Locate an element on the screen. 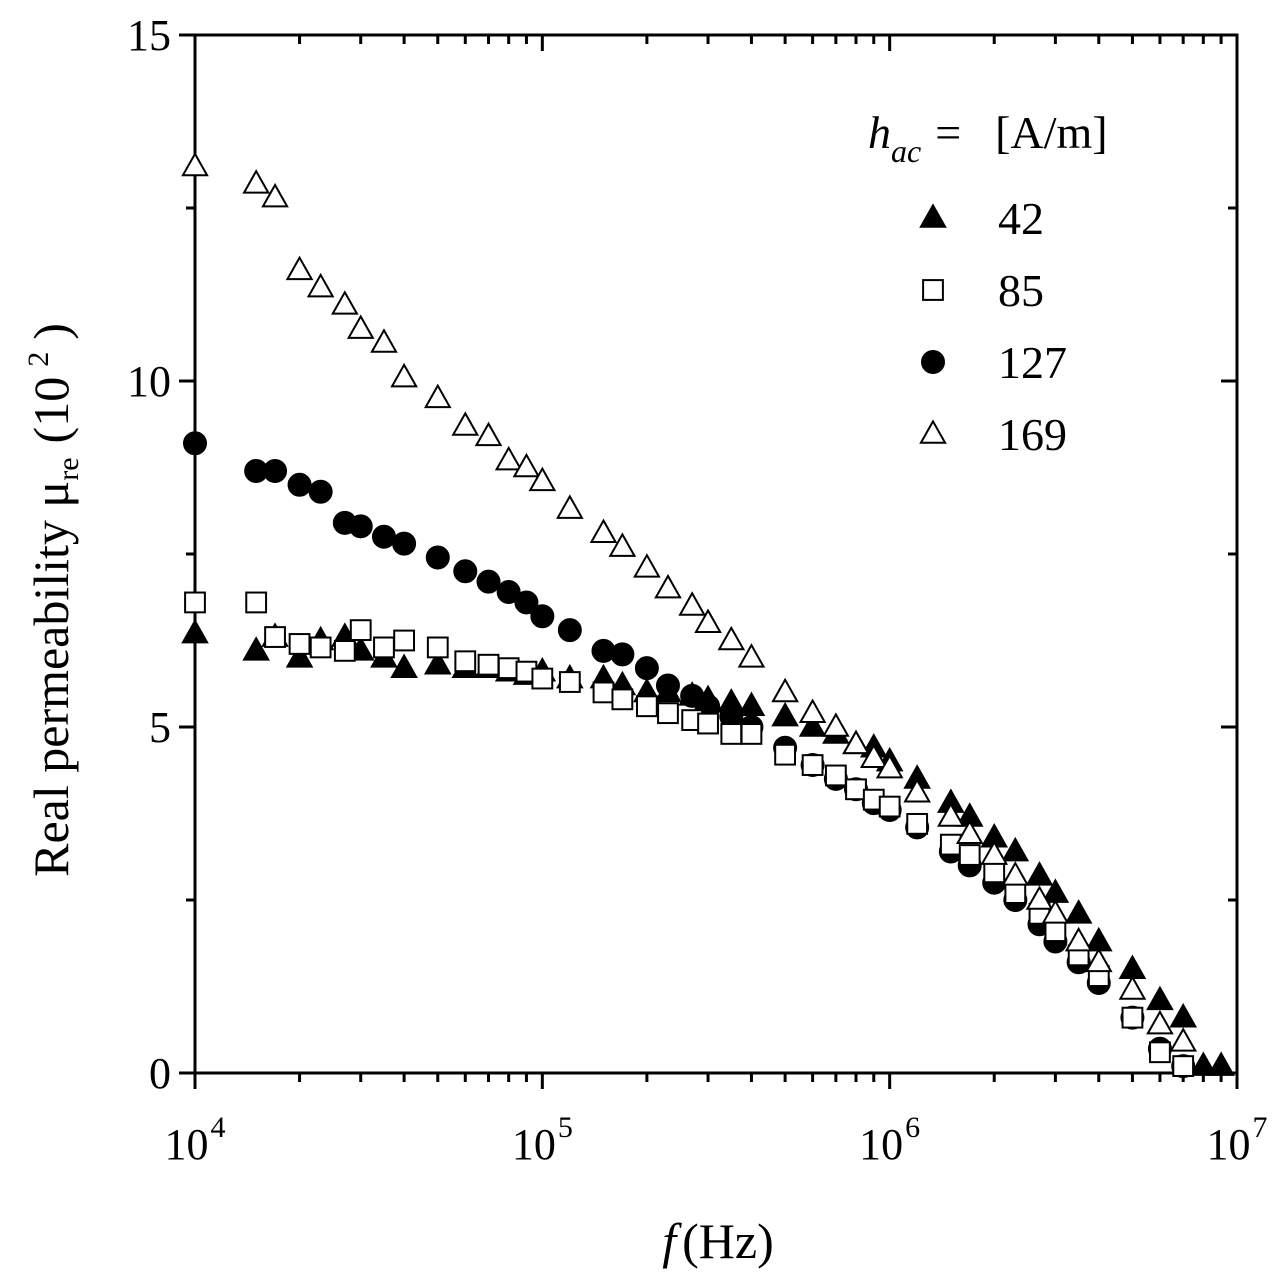 This screenshot has width=1282, height=1279. legend-label: 127 is located at coordinates (1032, 362).